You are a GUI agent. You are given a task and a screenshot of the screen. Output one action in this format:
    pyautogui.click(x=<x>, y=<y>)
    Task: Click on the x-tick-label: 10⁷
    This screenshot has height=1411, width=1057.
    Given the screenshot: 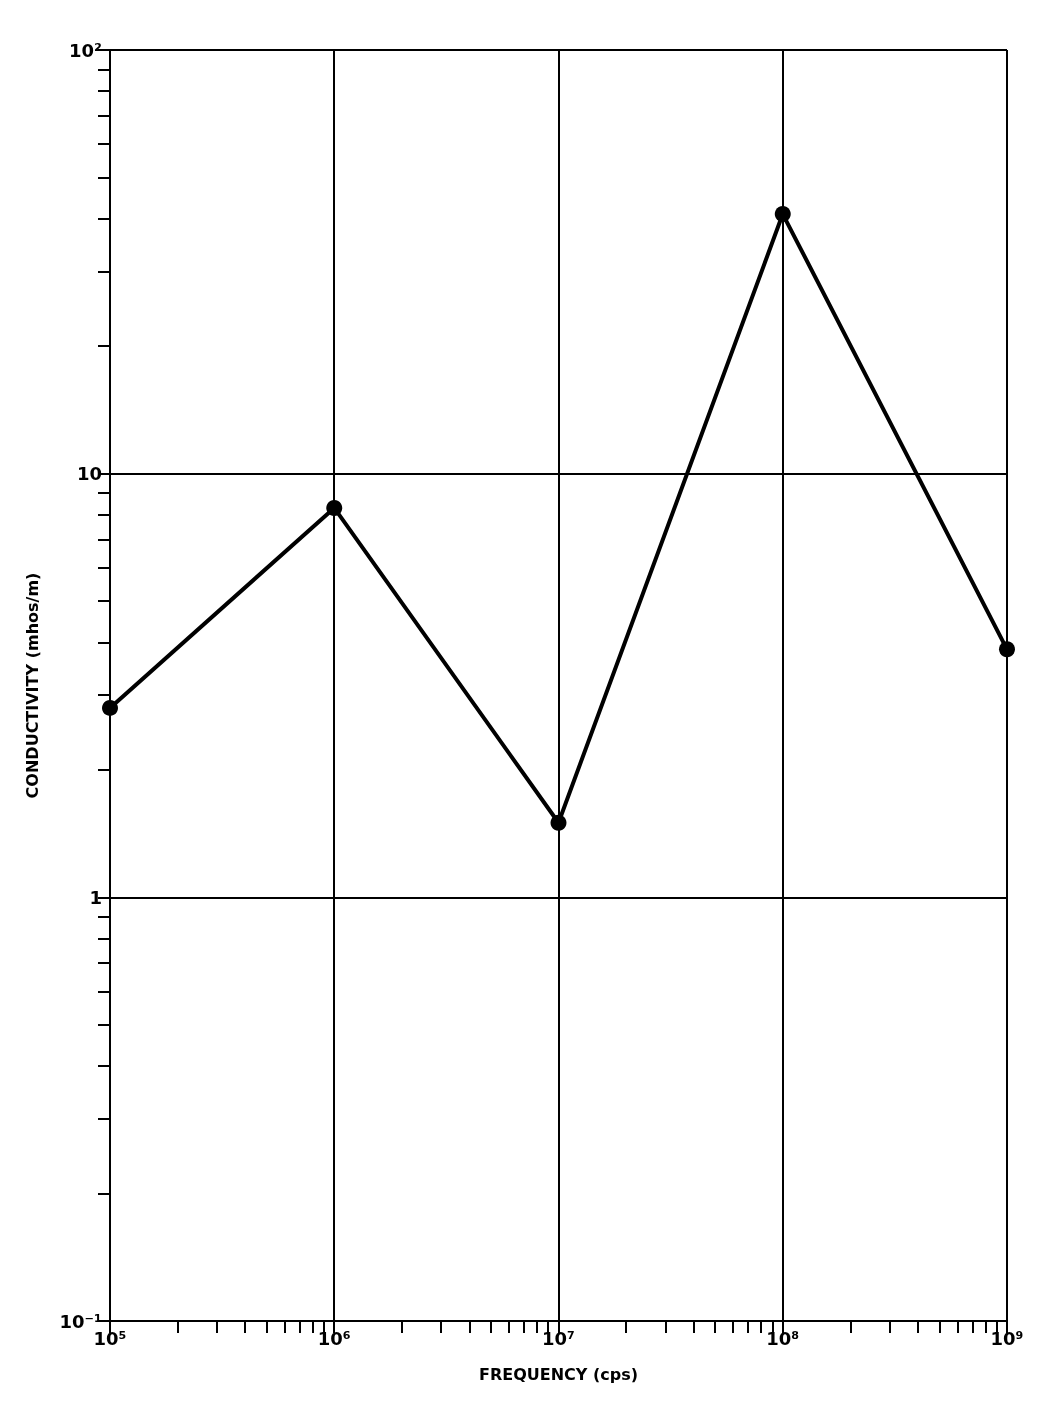 What is the action you would take?
    pyautogui.click(x=558, y=1338)
    